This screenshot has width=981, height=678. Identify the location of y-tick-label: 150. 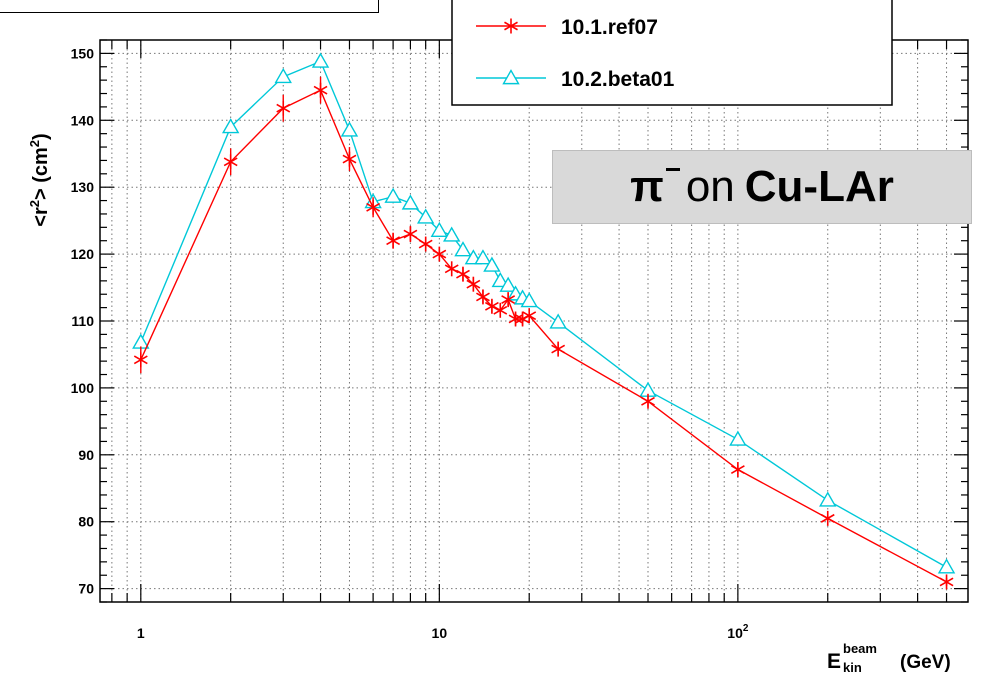
(83, 53).